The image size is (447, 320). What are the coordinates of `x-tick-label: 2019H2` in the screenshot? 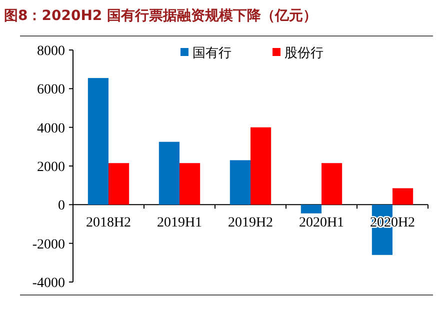 It's located at (251, 223).